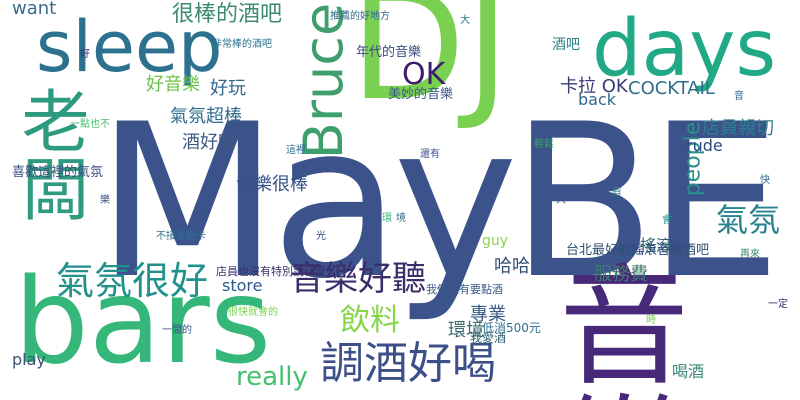  Describe the element at coordinates (488, 314) in the screenshot. I see `cloud-word: 專業` at that location.